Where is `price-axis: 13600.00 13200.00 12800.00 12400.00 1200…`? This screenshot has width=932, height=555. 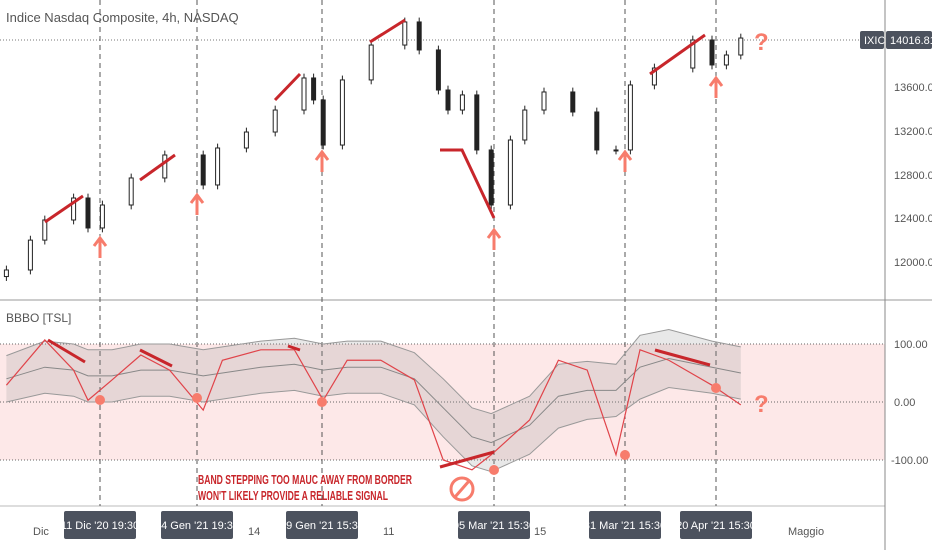 price-axis: 13600.00 13200.00 12800.00 12400.00 1200… is located at coordinates (911, 274).